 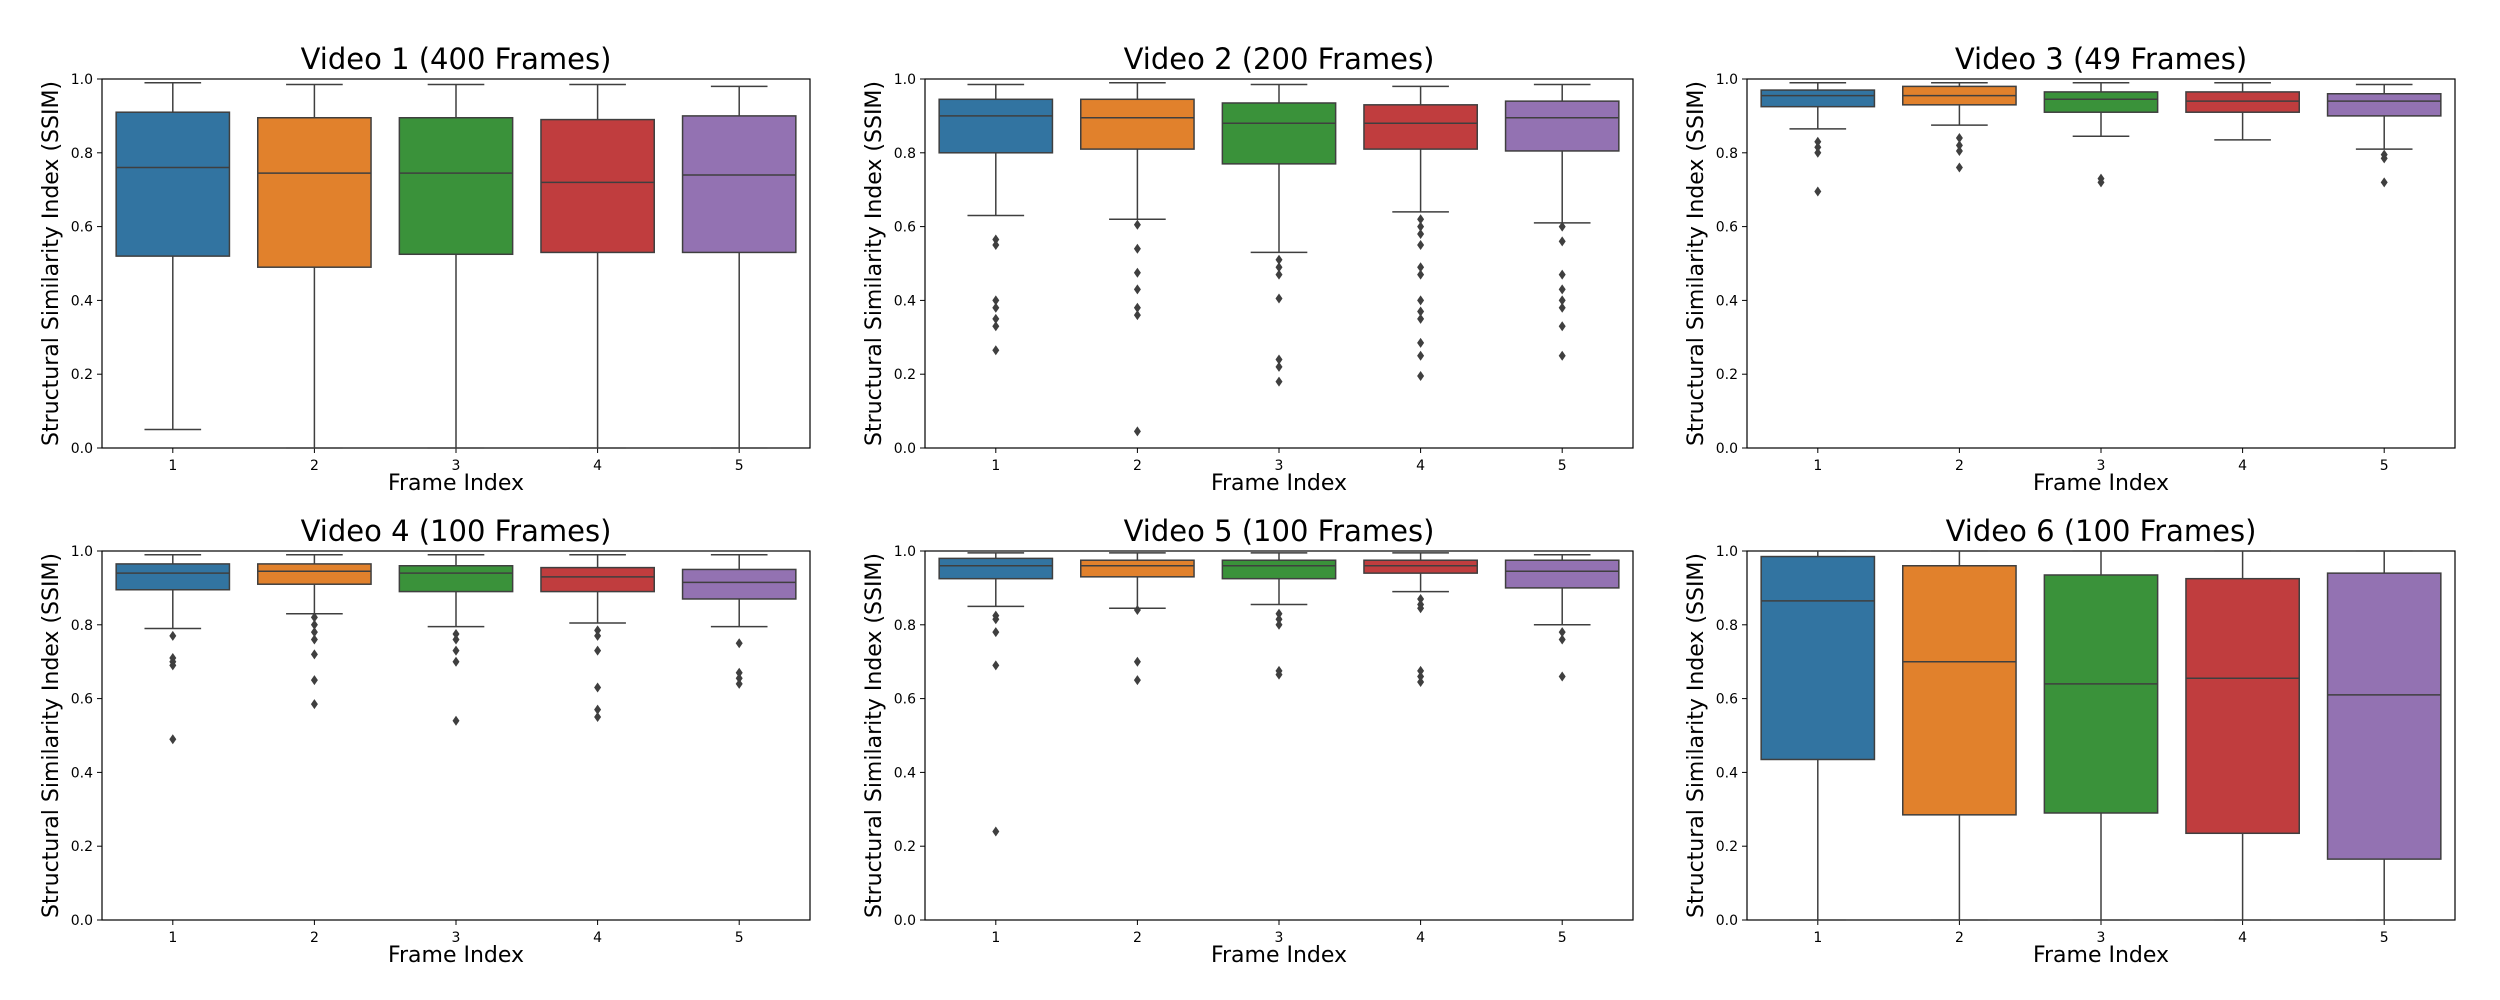 What do you see at coordinates (874, 263) in the screenshot?
I see `panel-2-y-axis-label: Structural Similarity Index (SSIM)` at bounding box center [874, 263].